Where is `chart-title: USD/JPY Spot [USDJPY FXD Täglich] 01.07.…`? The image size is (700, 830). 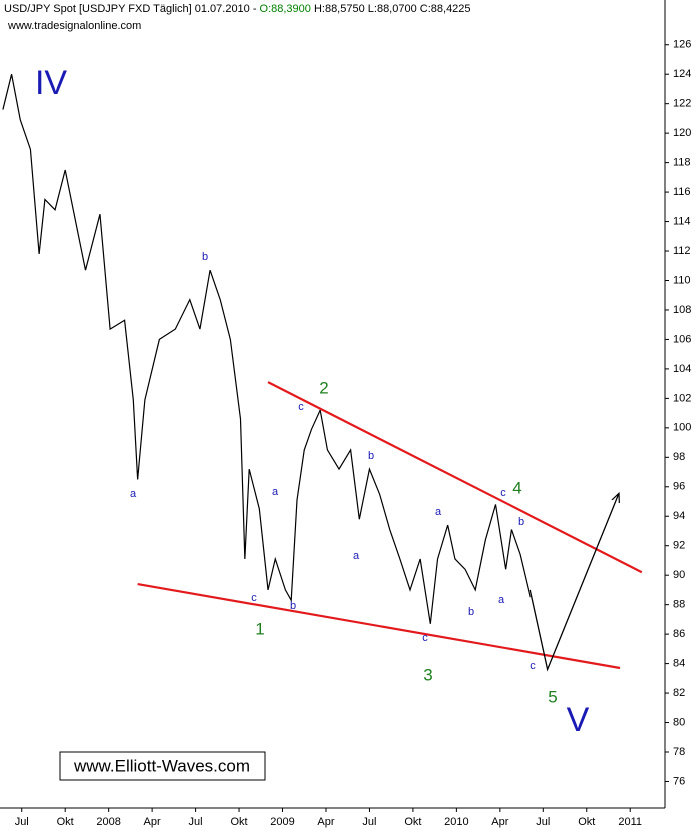 chart-title: USD/JPY Spot [USDJPY FXD Täglich] 01.07.… is located at coordinates (130, 9).